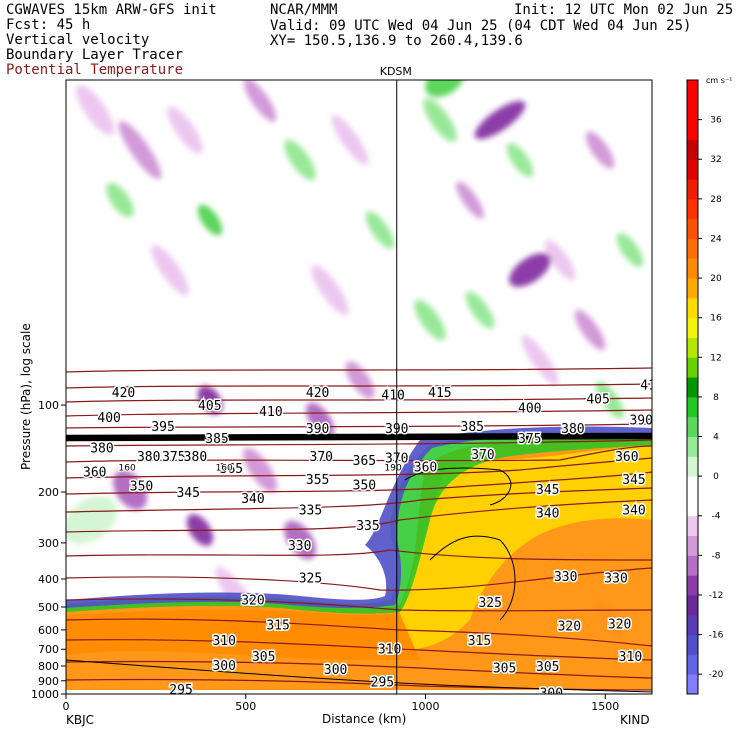  What do you see at coordinates (364, 461) in the screenshot?
I see `theta-label: 365` at bounding box center [364, 461].